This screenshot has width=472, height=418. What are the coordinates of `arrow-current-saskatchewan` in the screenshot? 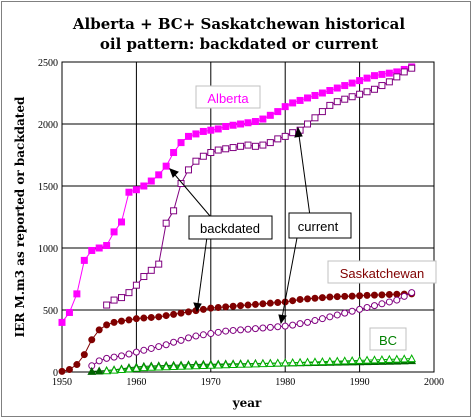 It's located at (289, 280).